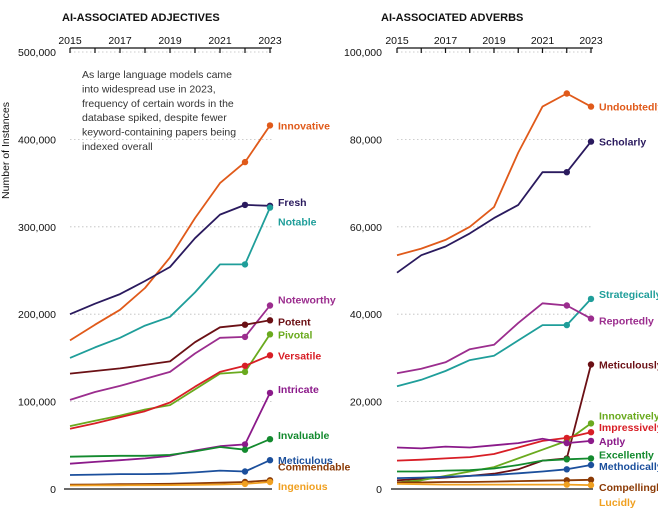 The width and height of the screenshot is (658, 524). I want to click on y-tick-label: 300,000, so click(37, 228).